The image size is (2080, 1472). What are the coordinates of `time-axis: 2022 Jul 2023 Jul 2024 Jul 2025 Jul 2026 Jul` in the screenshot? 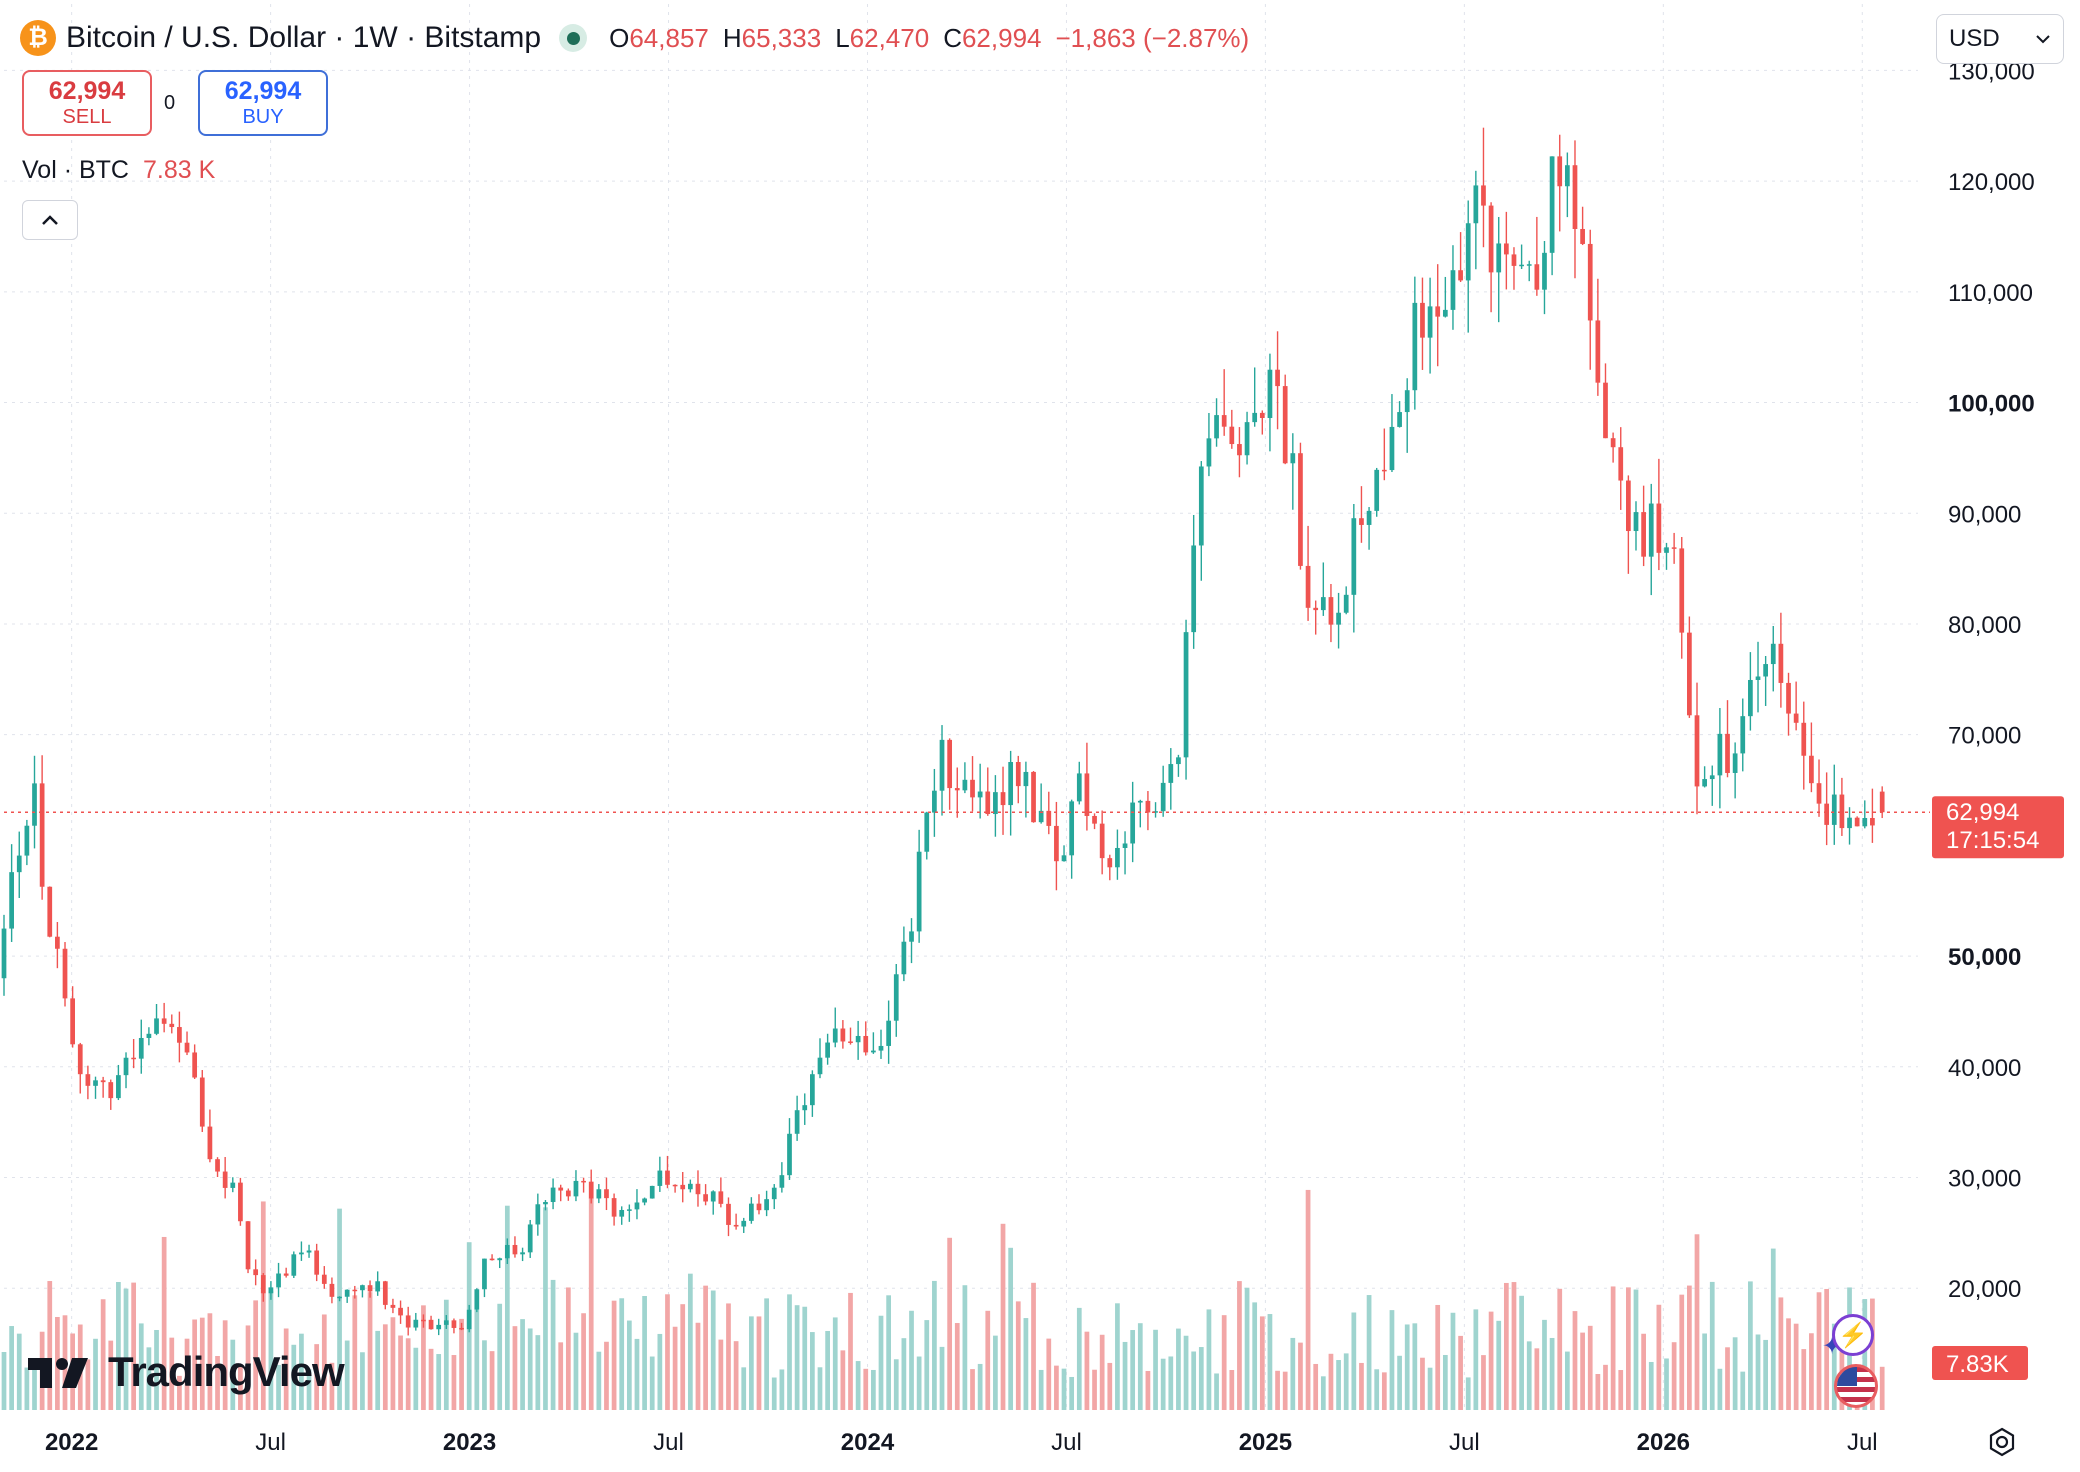 It's located at (961, 1442).